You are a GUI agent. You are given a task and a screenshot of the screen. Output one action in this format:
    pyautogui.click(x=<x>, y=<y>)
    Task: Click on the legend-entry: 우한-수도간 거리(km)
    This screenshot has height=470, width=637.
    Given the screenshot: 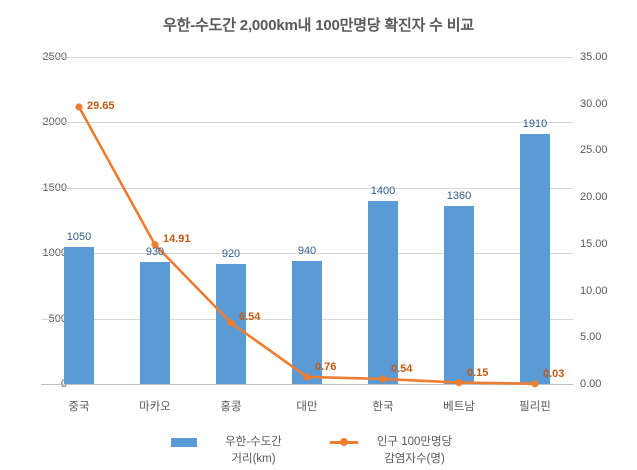 What is the action you would take?
    pyautogui.click(x=238, y=451)
    